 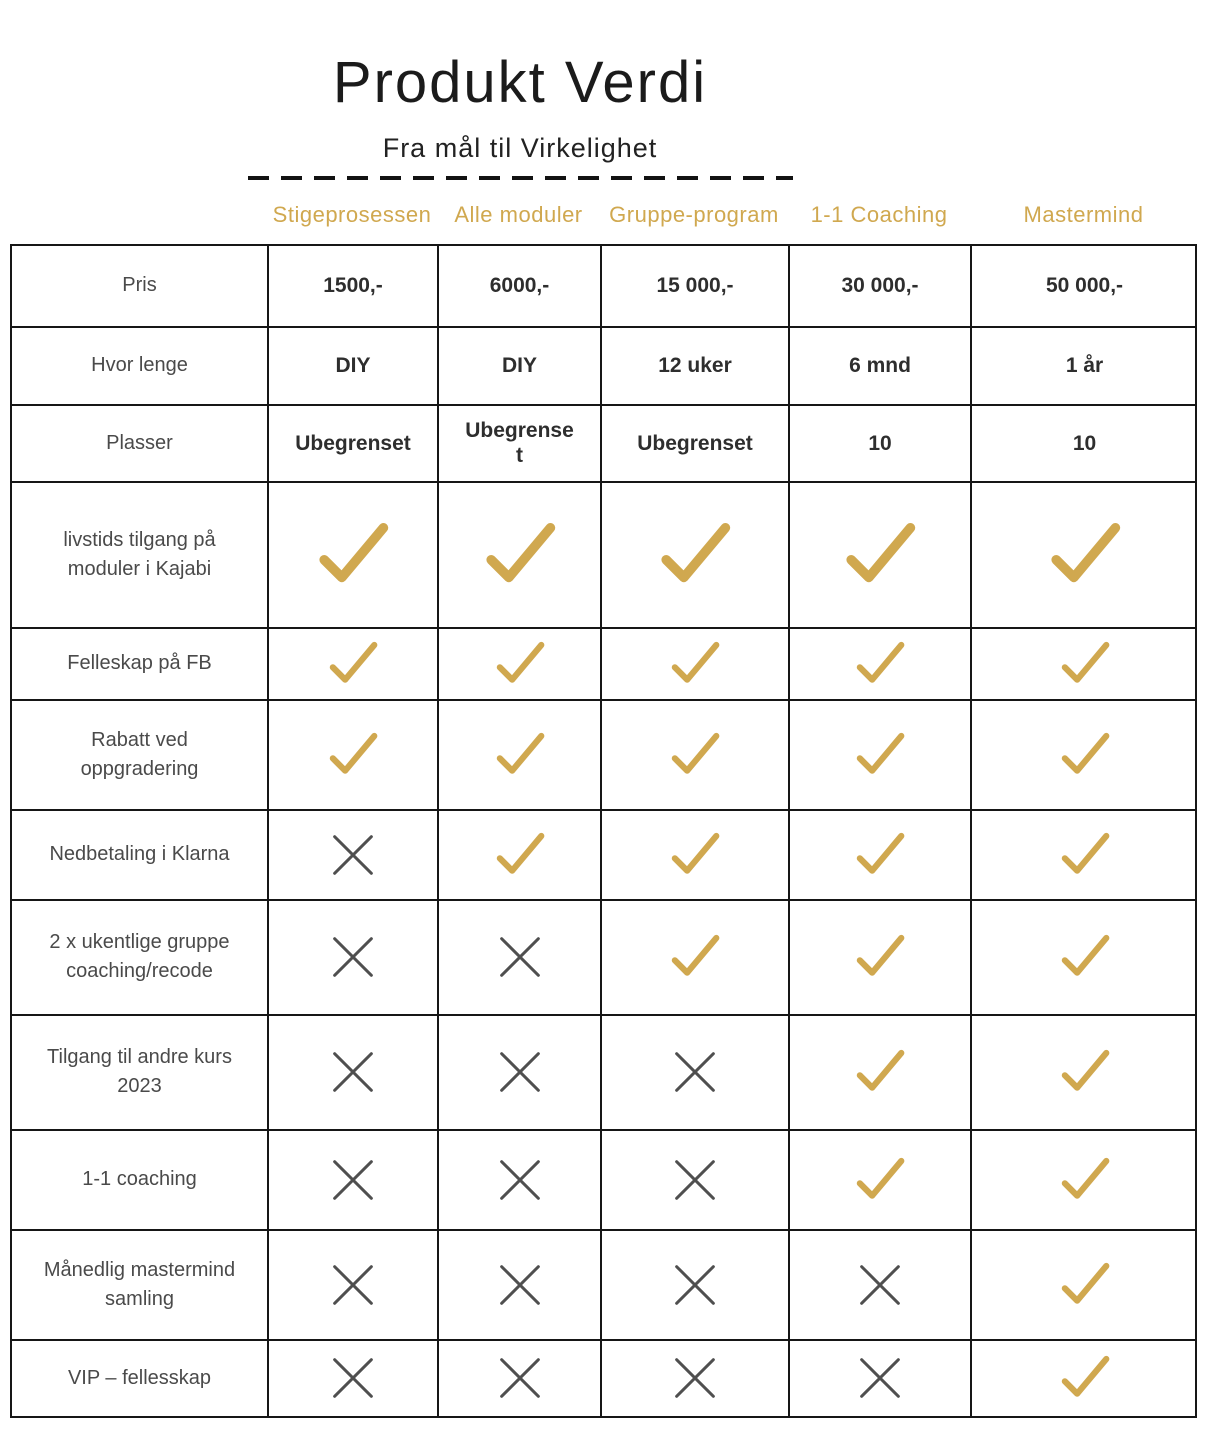 I want to click on page-header: Produkt Verdi Fra mål til Virkelighet, so click(x=520, y=90).